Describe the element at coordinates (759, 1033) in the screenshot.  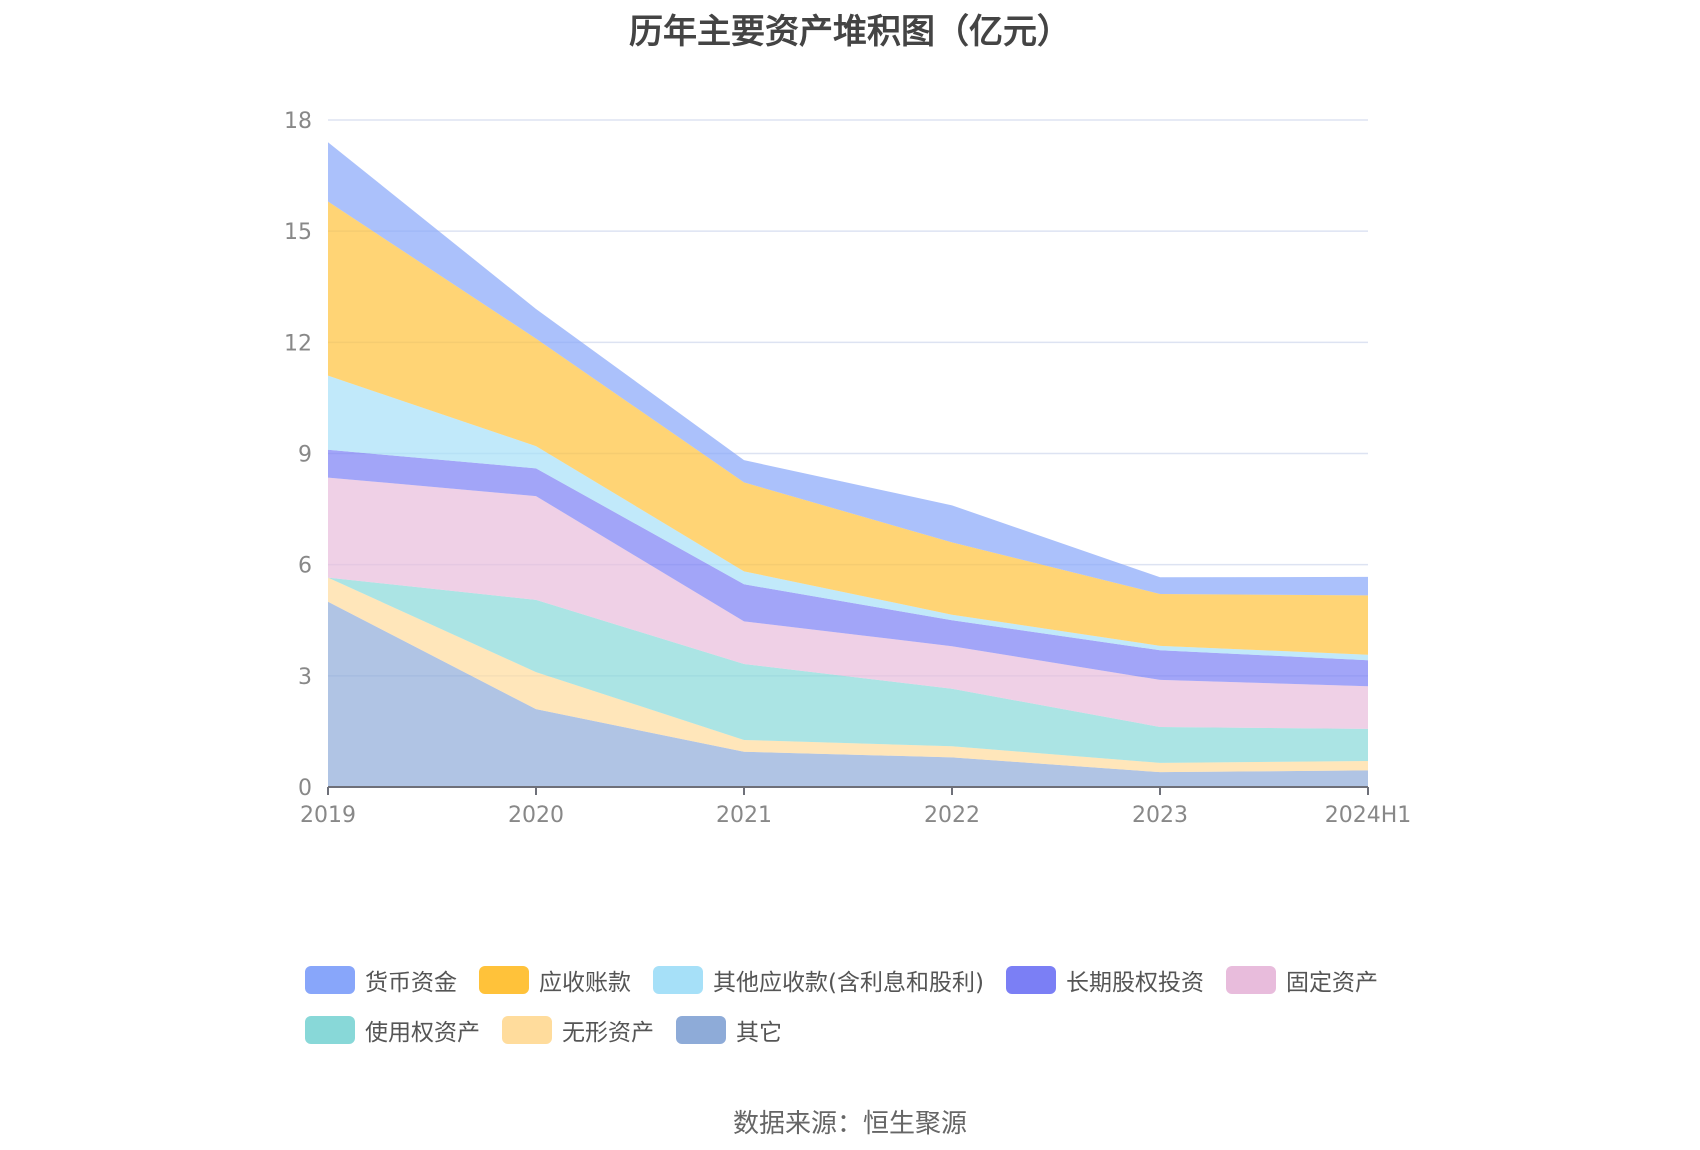
I see `legend-label: 其它` at that location.